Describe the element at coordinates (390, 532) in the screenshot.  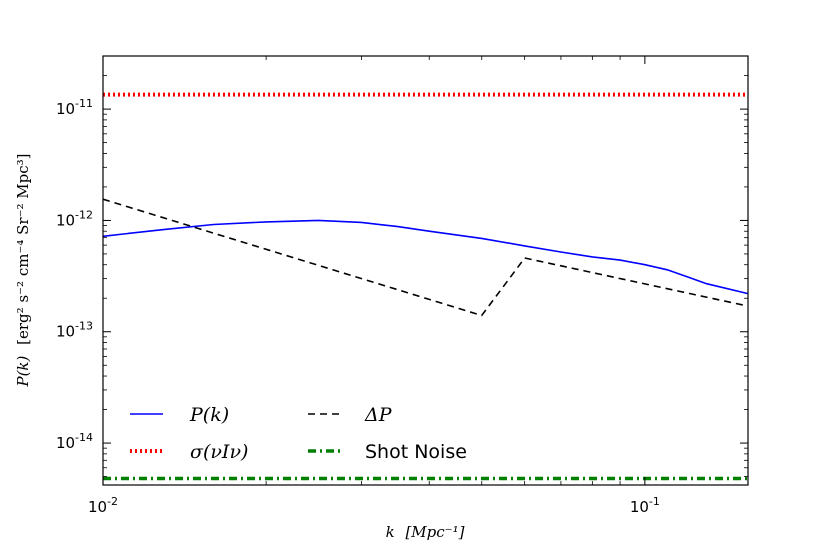
I see `x-axis-label-math: k` at that location.